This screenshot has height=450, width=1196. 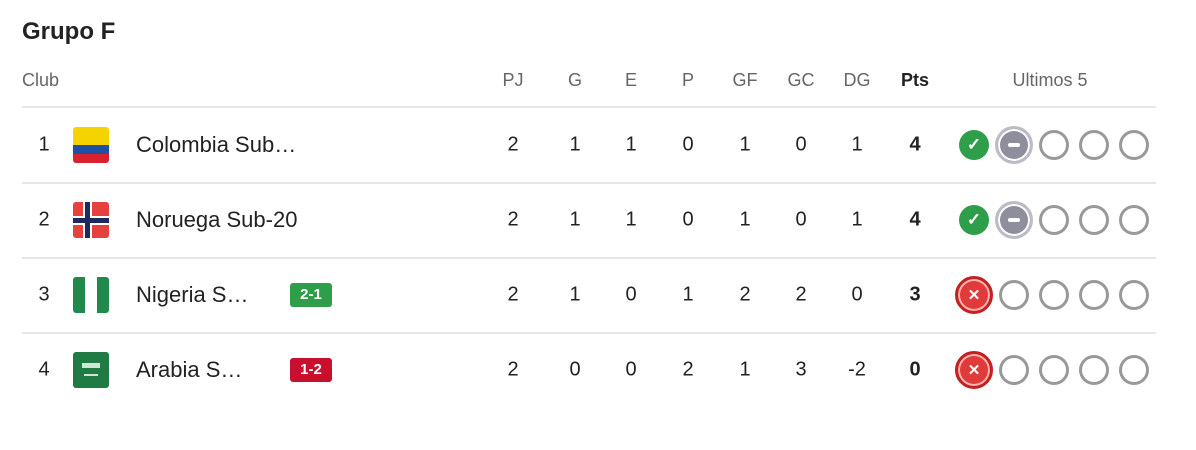 I want to click on live-score-badge: 1-2, so click(x=311, y=369).